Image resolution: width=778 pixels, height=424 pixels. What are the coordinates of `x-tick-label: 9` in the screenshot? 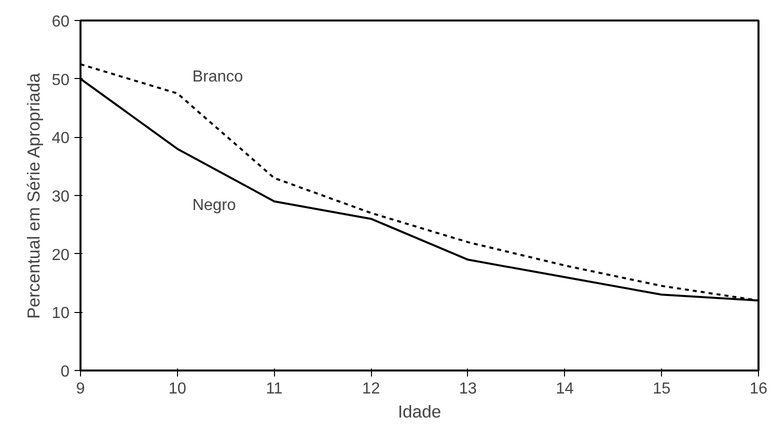 It's located at (81, 389).